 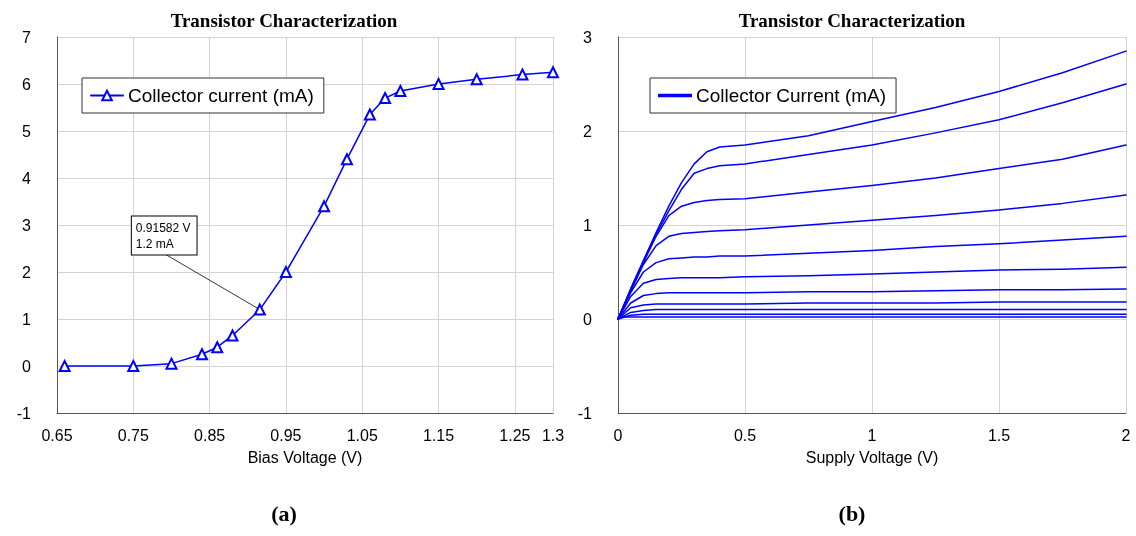 I want to click on y-tick-label: 6, so click(x=27, y=84).